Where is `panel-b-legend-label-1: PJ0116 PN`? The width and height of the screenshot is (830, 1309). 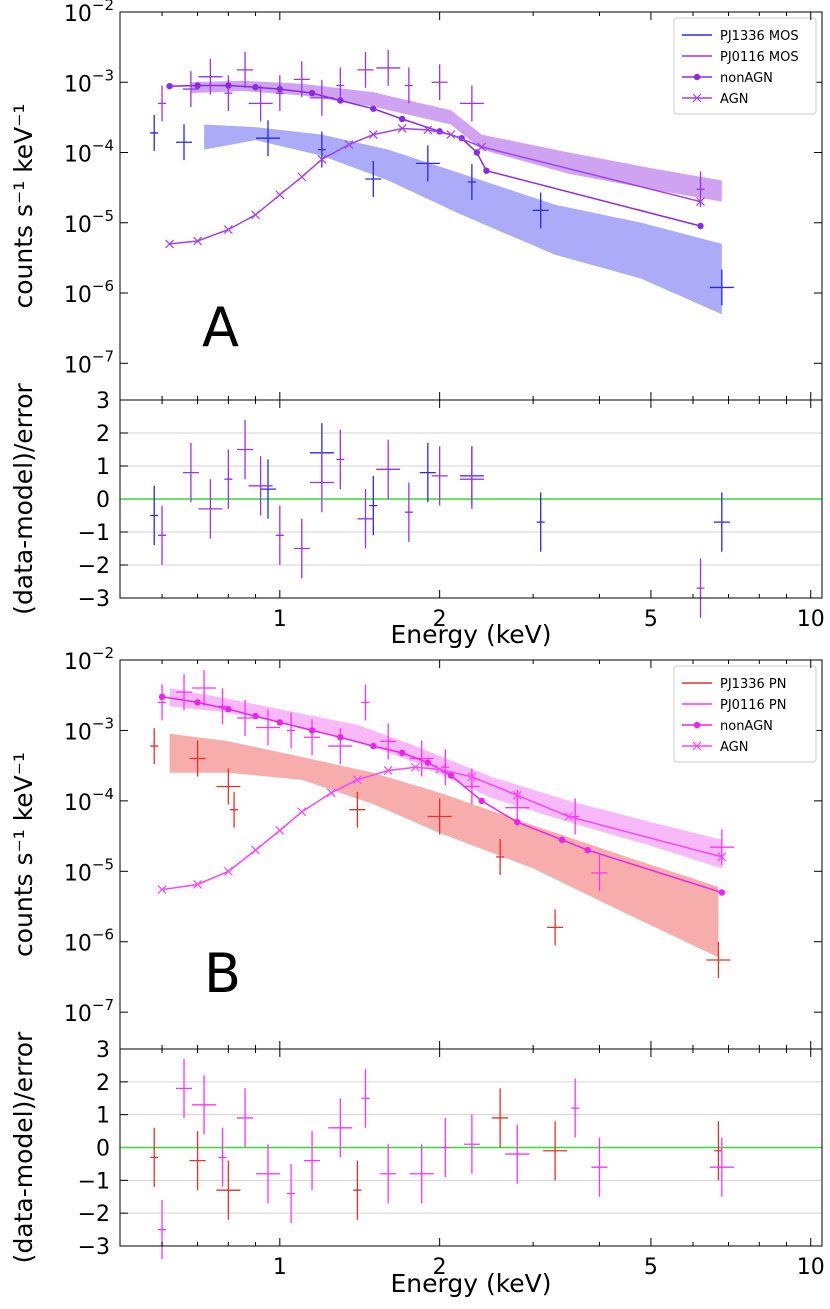
panel-b-legend-label-1: PJ0116 PN is located at coordinates (753, 705).